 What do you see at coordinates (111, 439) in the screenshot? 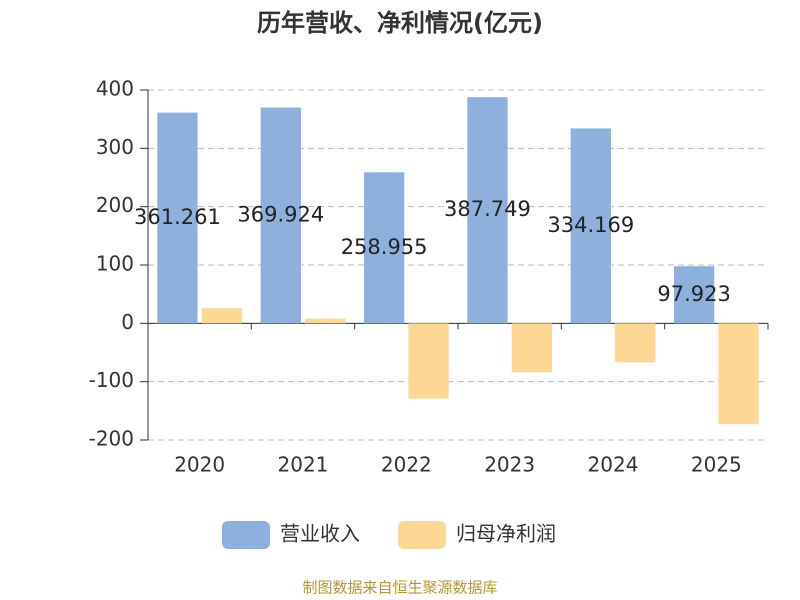
I see `y-tick-label: -200` at bounding box center [111, 439].